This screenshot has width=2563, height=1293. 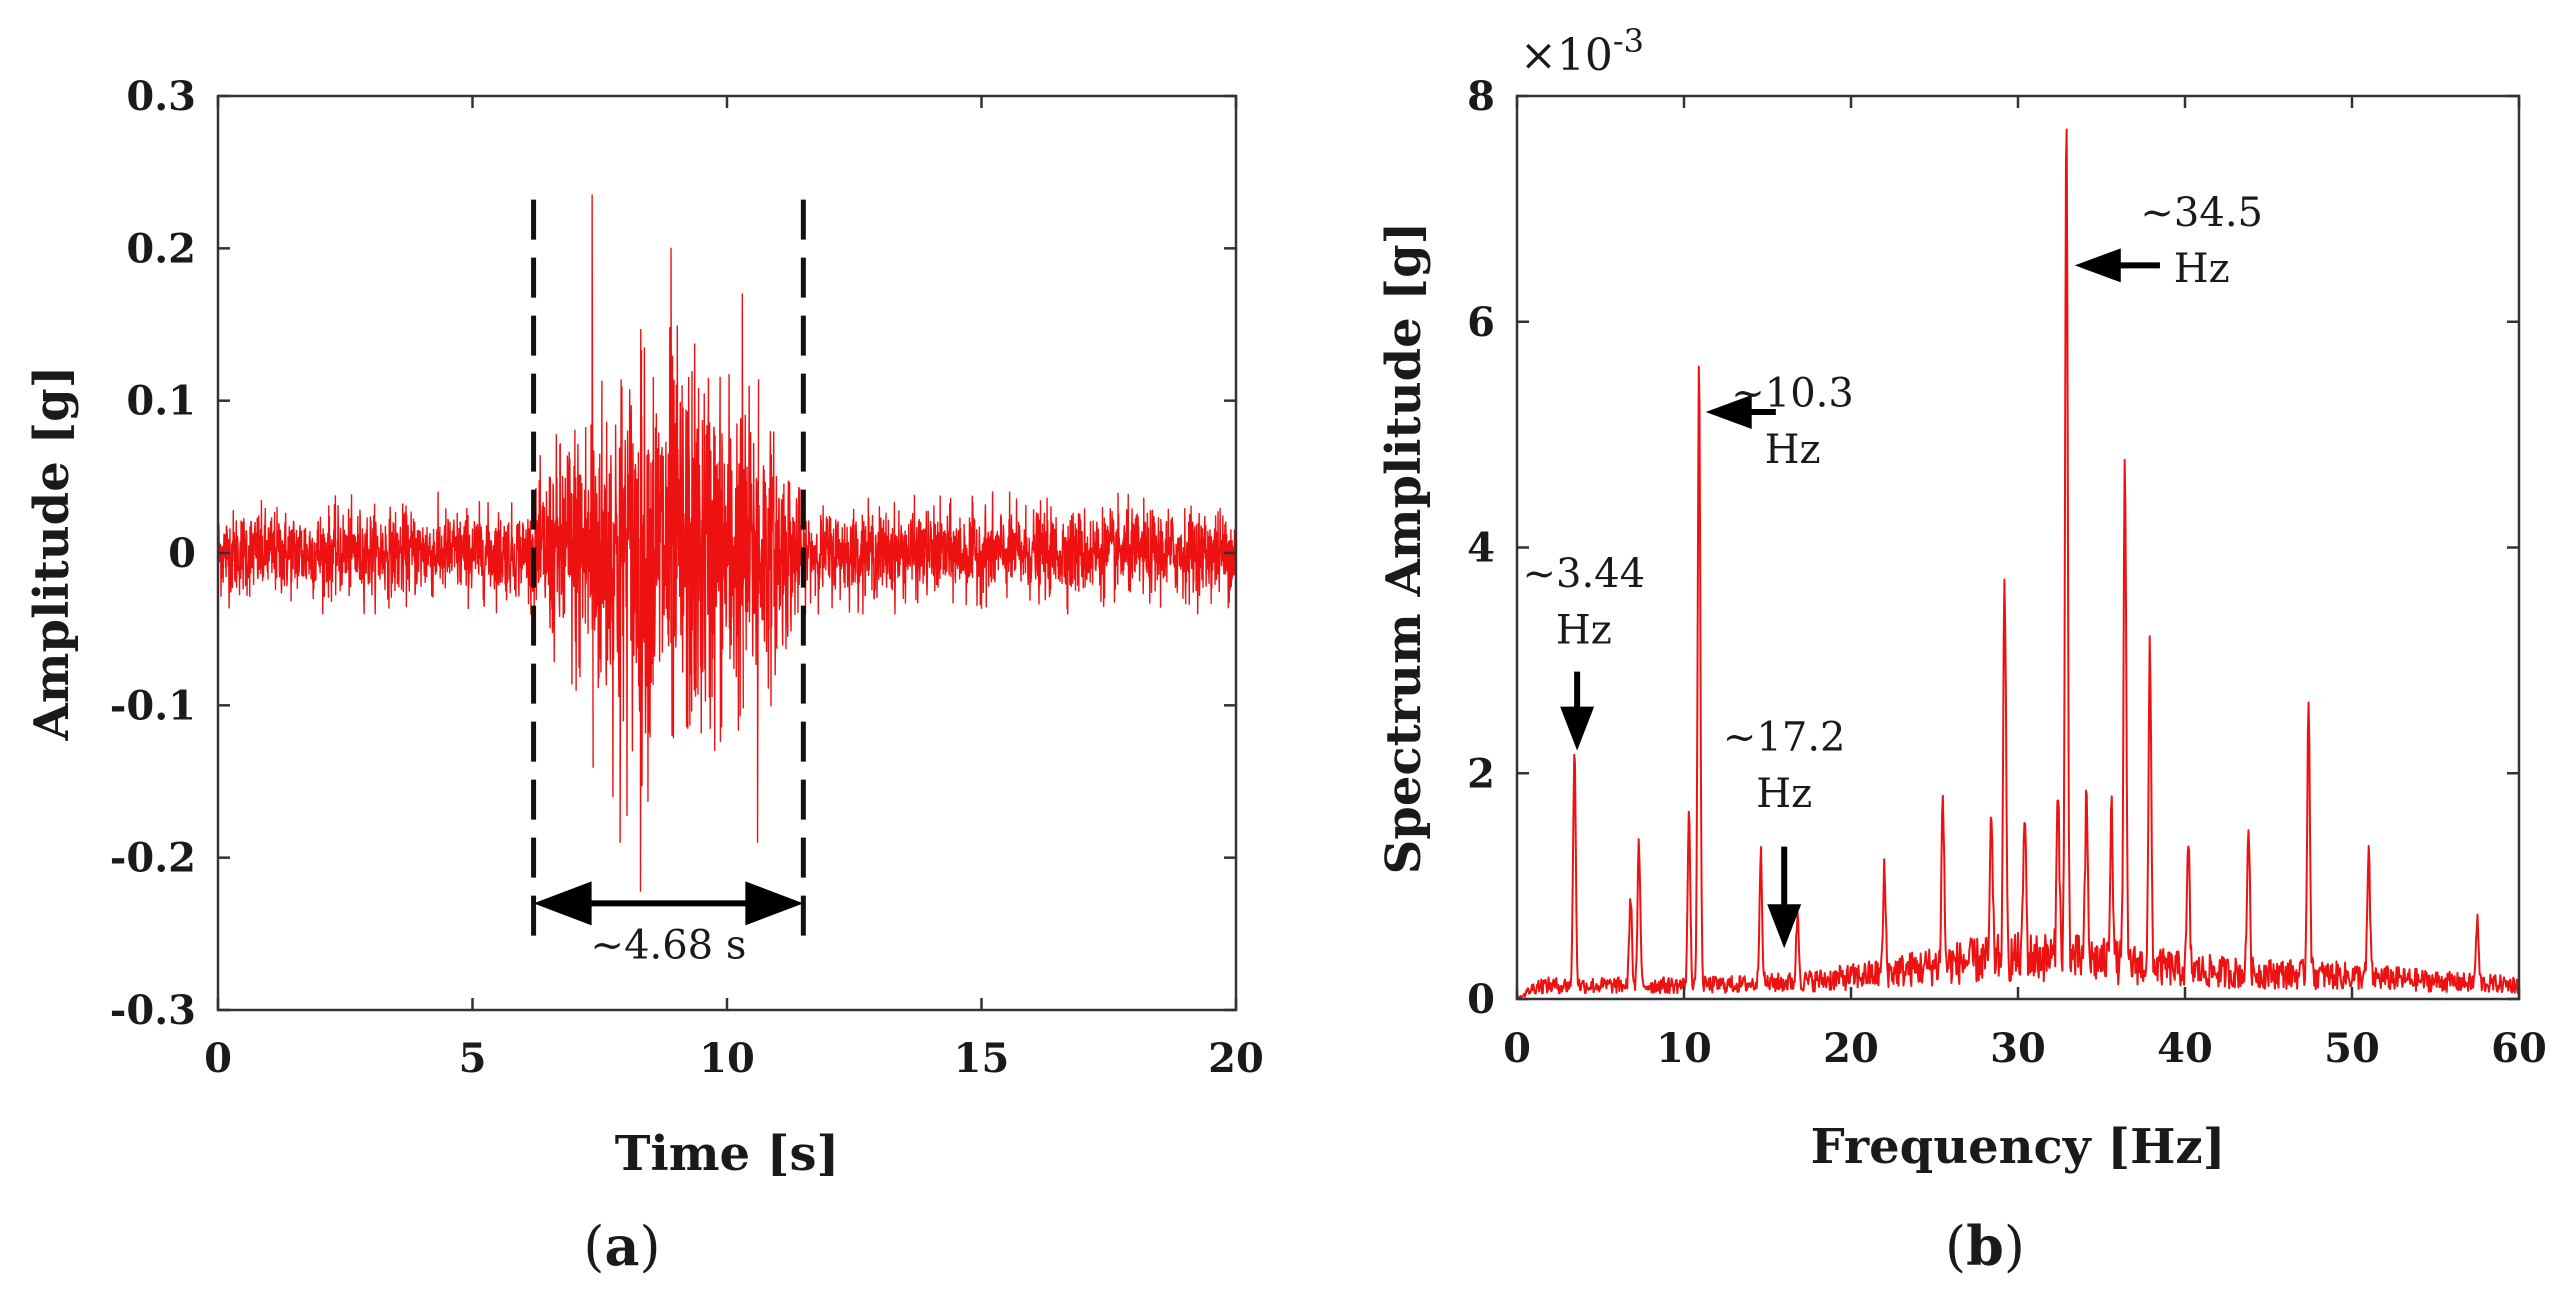 I want to click on x-tick-label-b: 10, so click(x=1684, y=1048).